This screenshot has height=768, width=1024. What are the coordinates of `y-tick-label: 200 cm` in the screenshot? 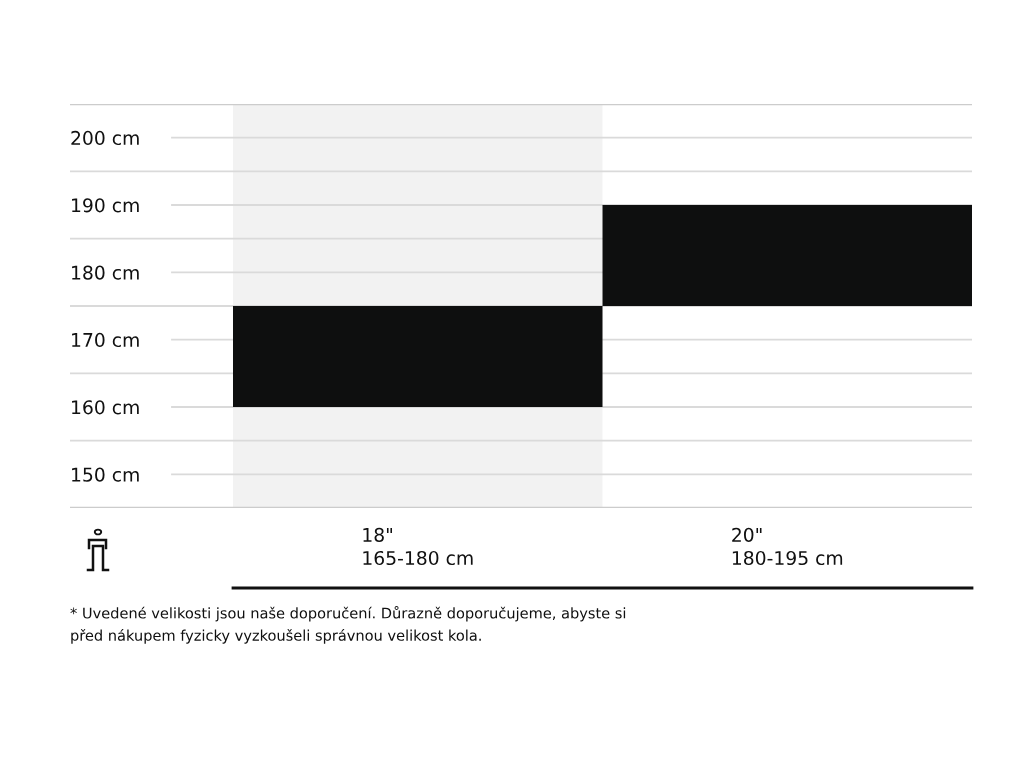 It's located at (105, 138).